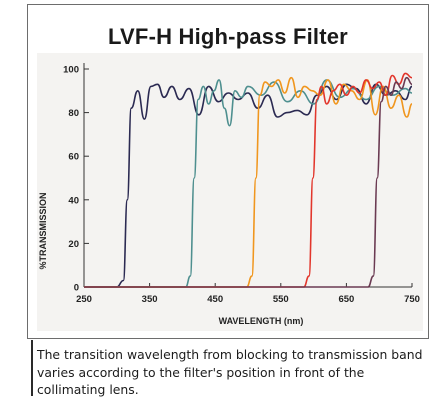  What do you see at coordinates (76, 288) in the screenshot?
I see `y-tick-label: 0` at bounding box center [76, 288].